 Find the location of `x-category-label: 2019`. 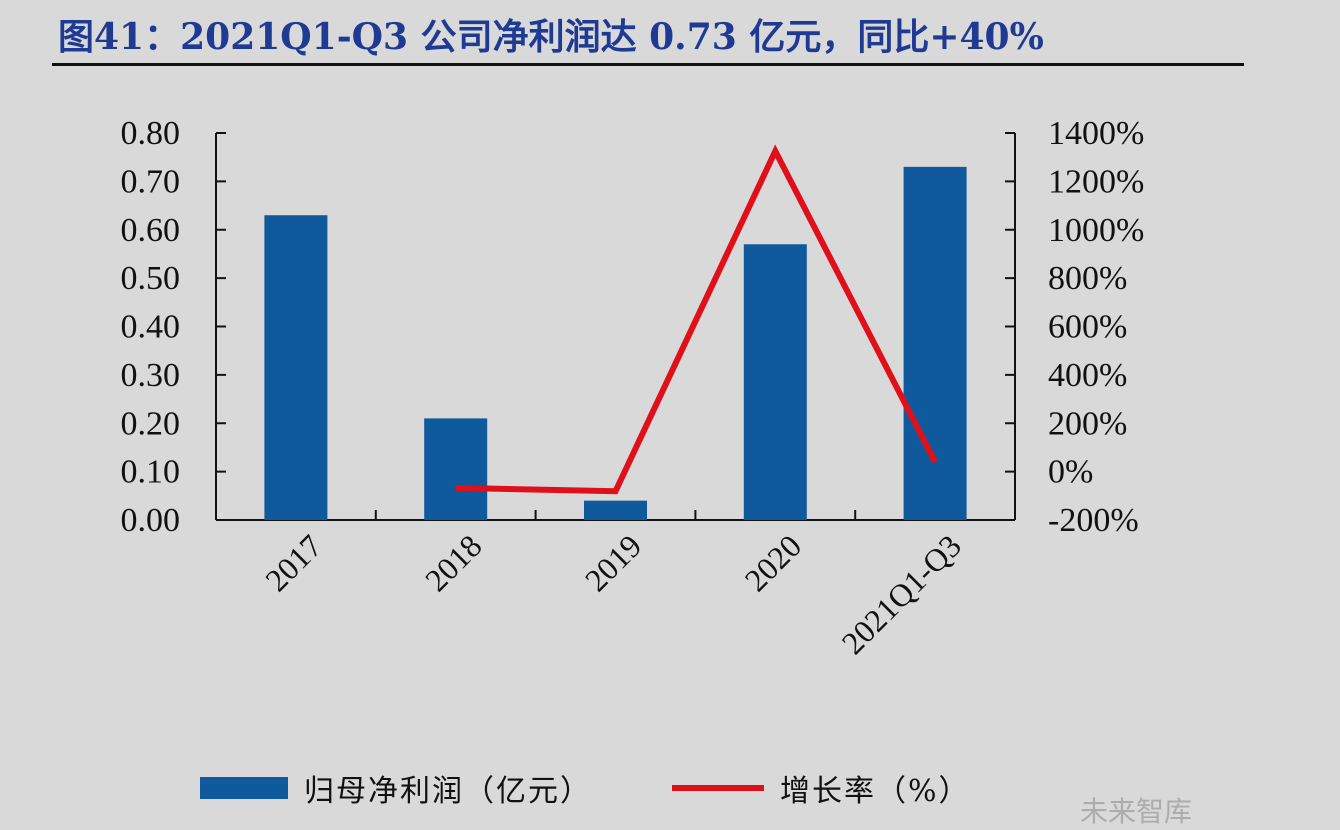

x-category-label: 2019 is located at coordinates (613, 562).